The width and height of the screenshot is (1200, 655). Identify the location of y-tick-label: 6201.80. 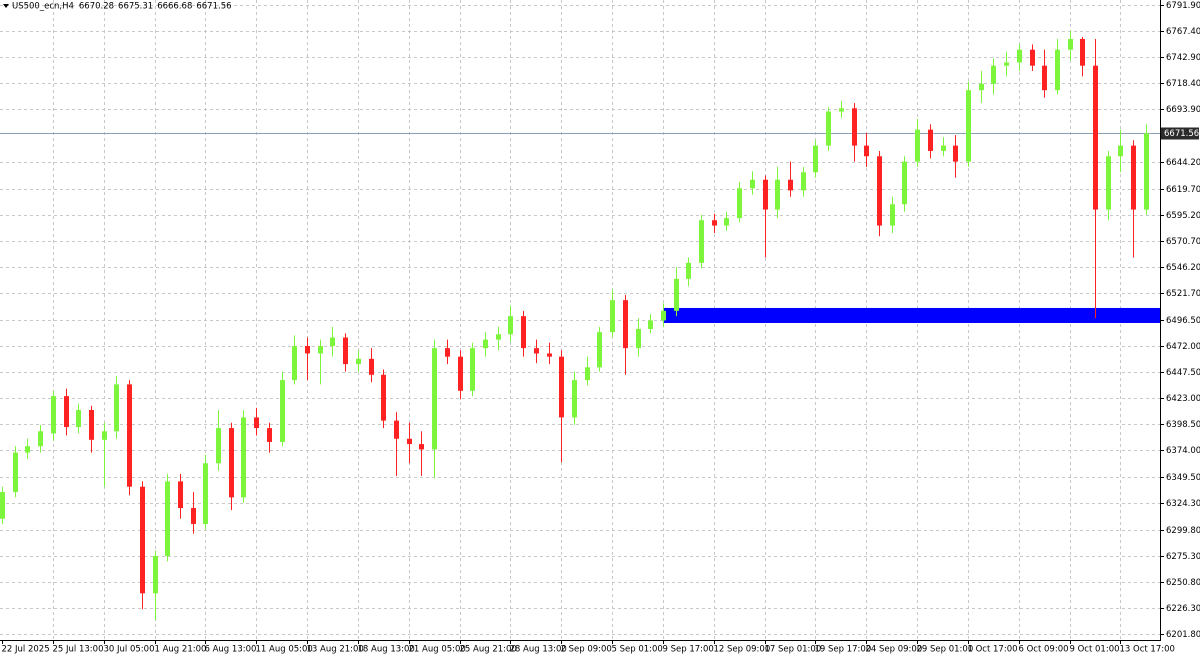
(1183, 635).